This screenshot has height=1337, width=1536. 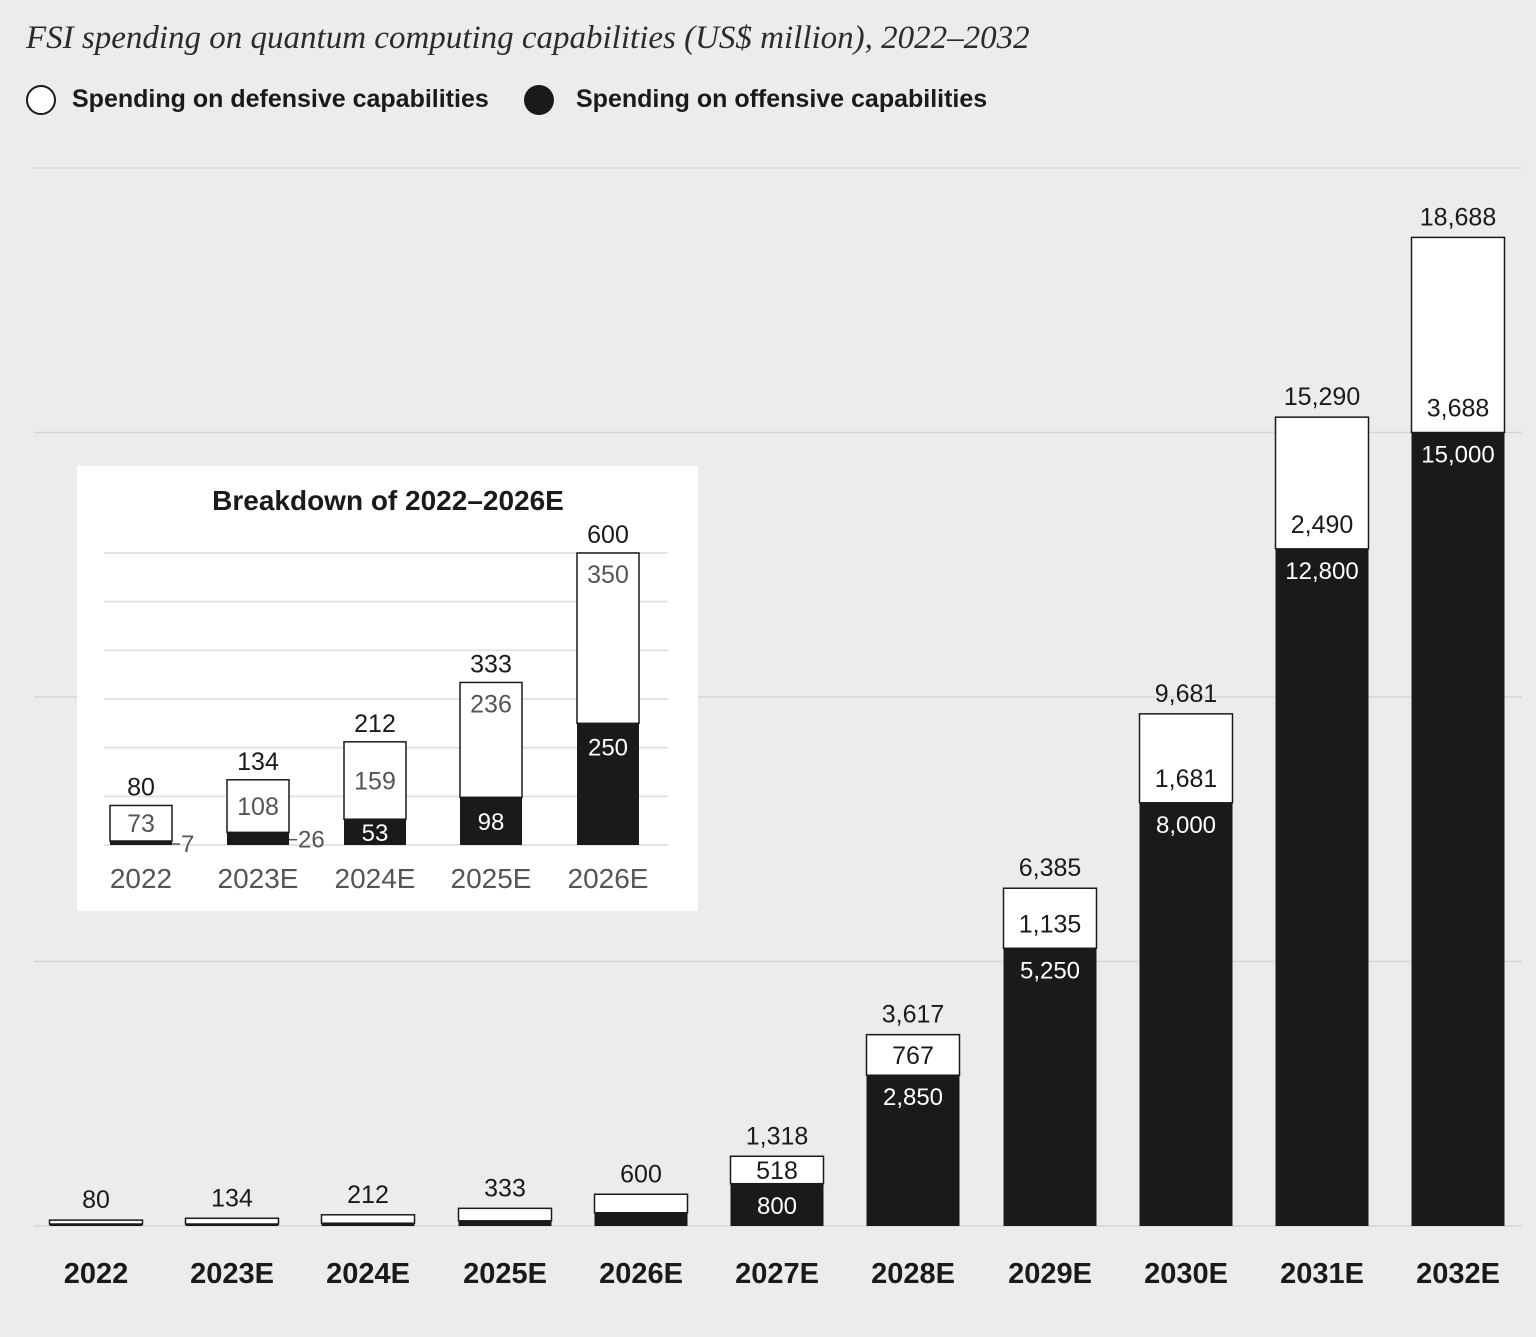 I want to click on inset-offensive-label-2023E: 26, so click(x=311, y=840).